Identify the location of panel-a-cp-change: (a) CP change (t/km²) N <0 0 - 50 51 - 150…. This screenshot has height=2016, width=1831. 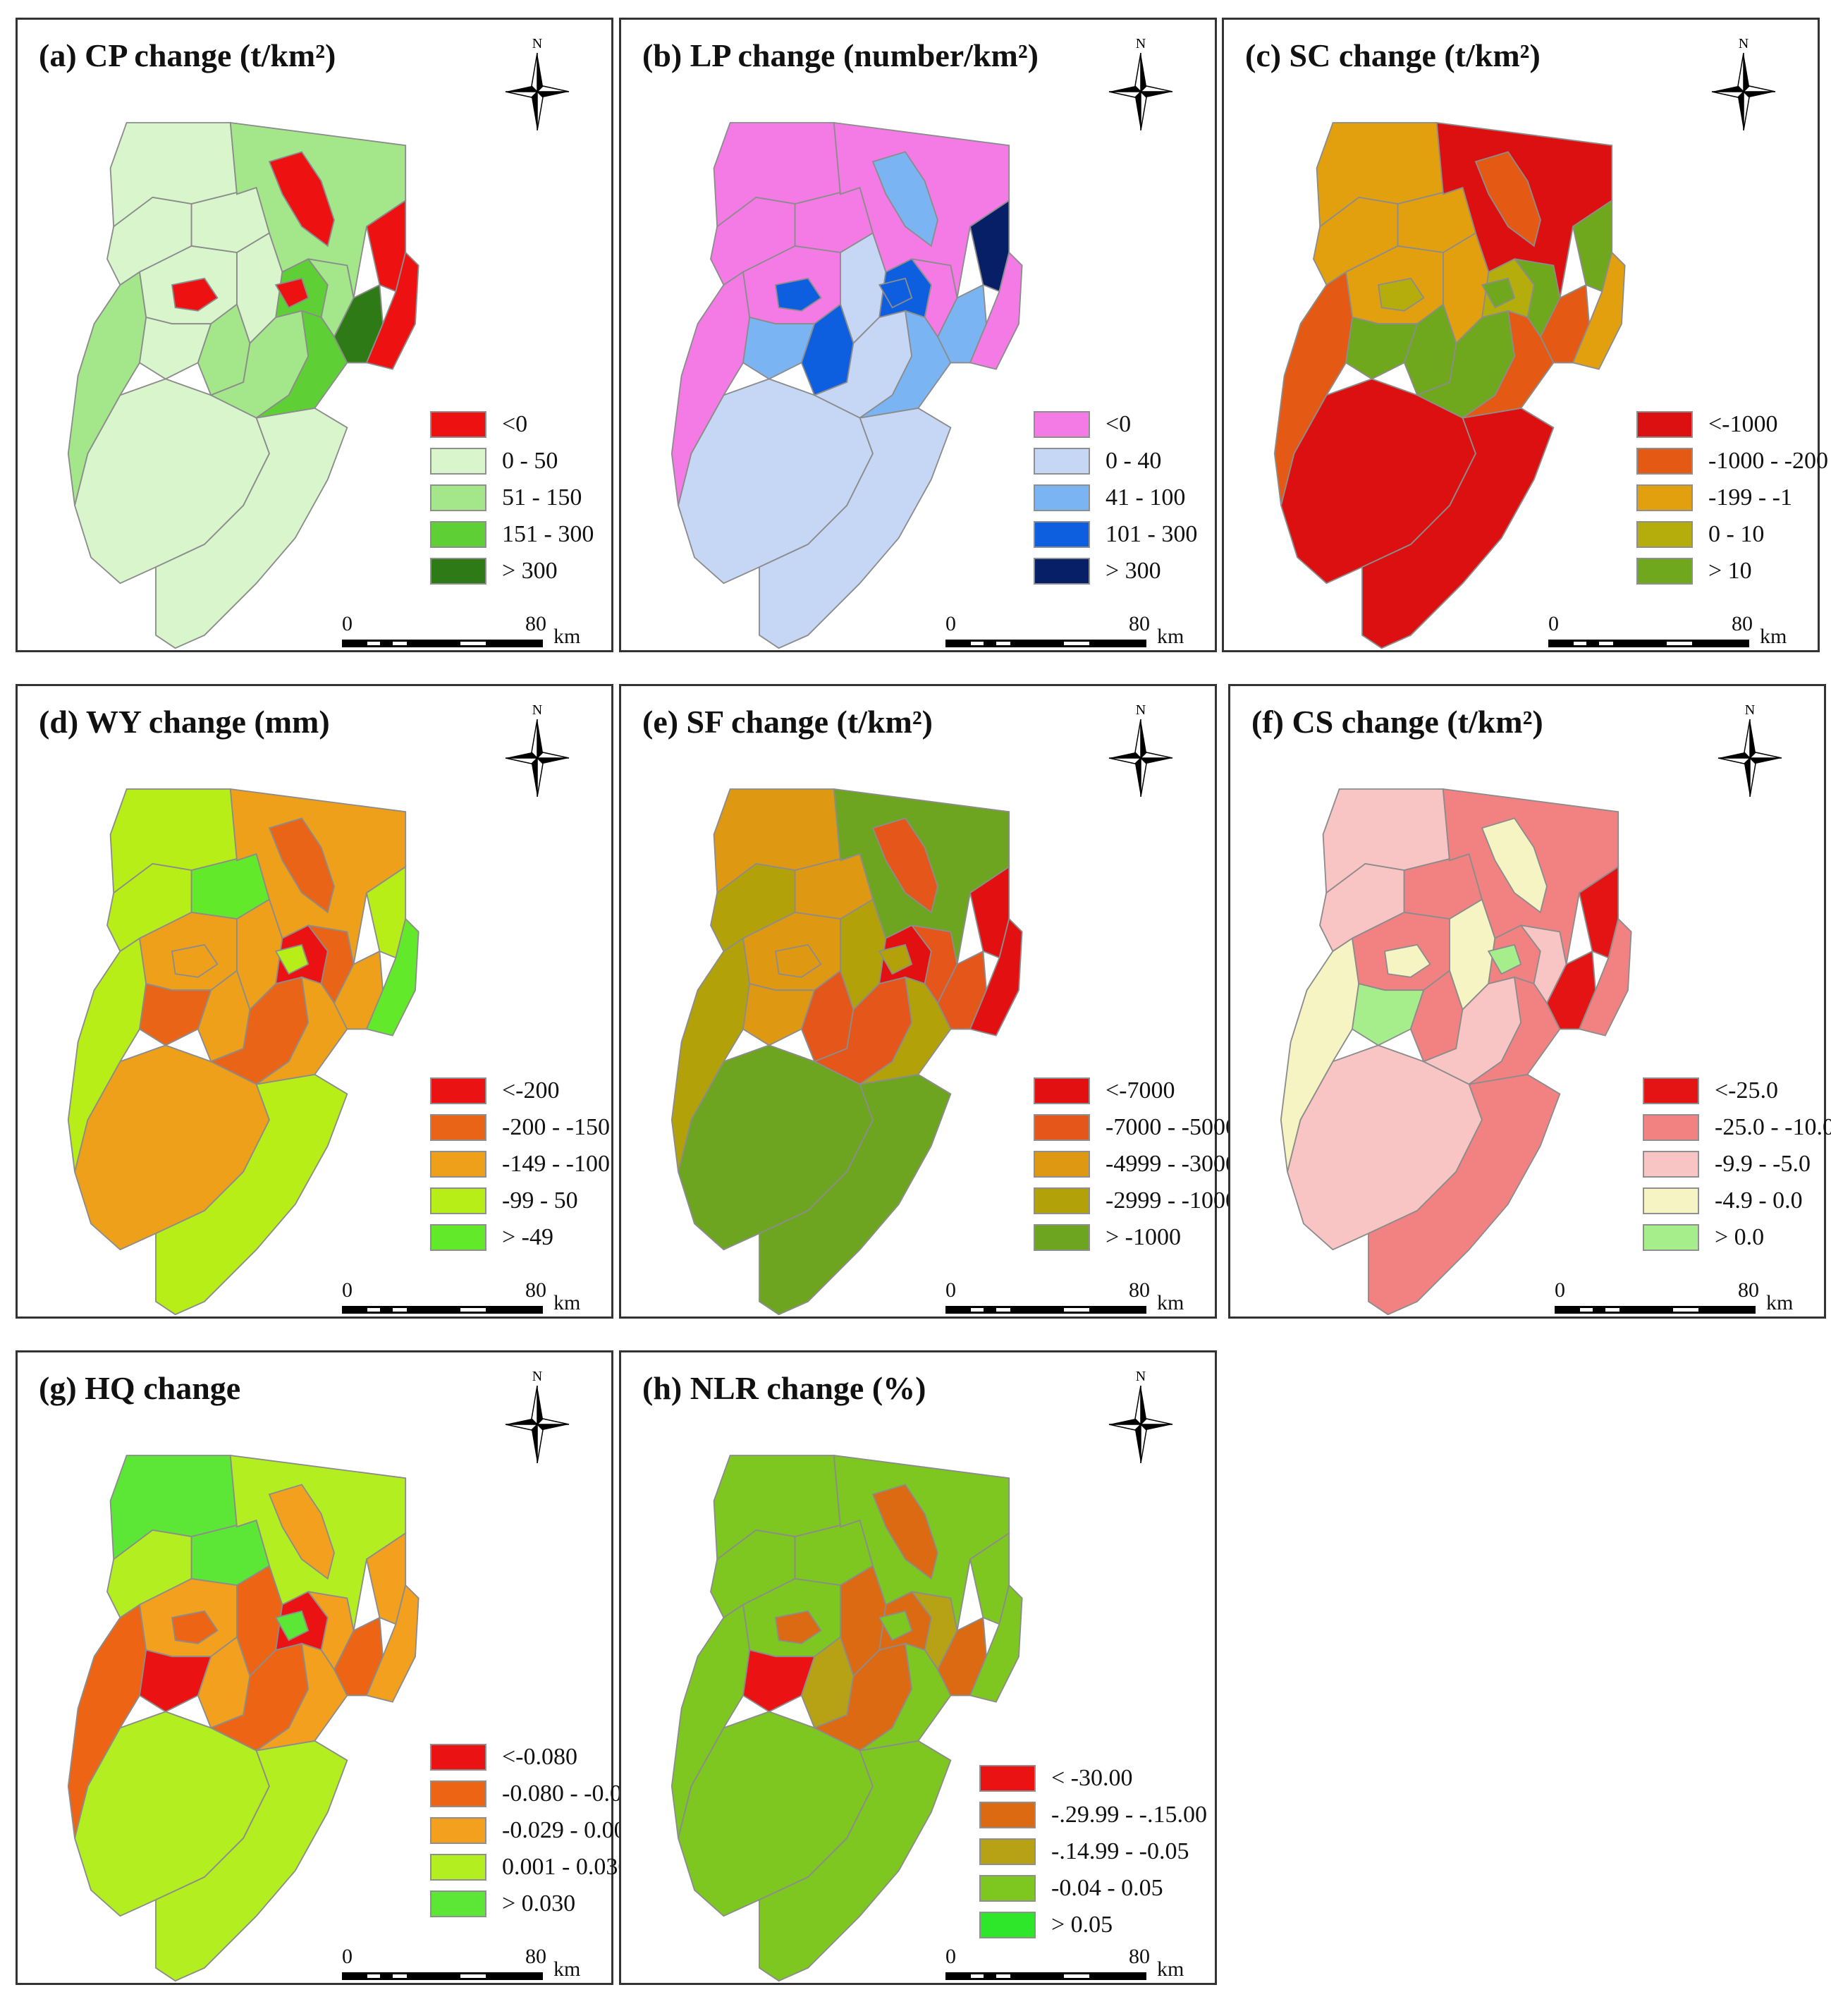
(314, 335).